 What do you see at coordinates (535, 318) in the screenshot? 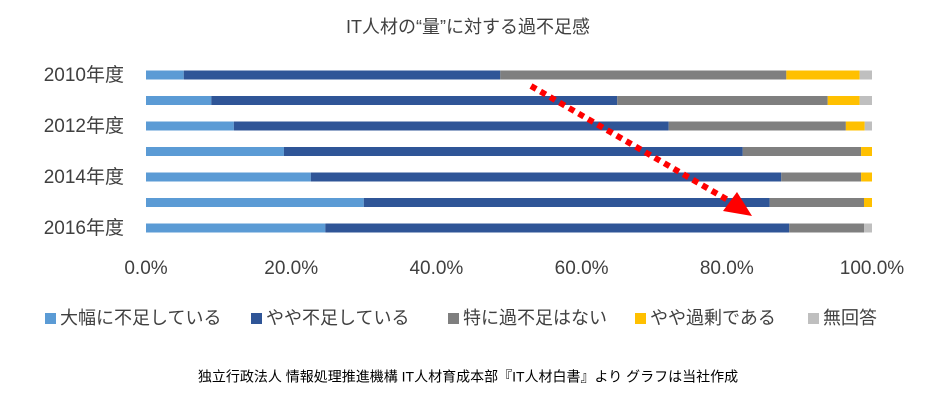
I see `legend-label: 特に過不足はない` at bounding box center [535, 318].